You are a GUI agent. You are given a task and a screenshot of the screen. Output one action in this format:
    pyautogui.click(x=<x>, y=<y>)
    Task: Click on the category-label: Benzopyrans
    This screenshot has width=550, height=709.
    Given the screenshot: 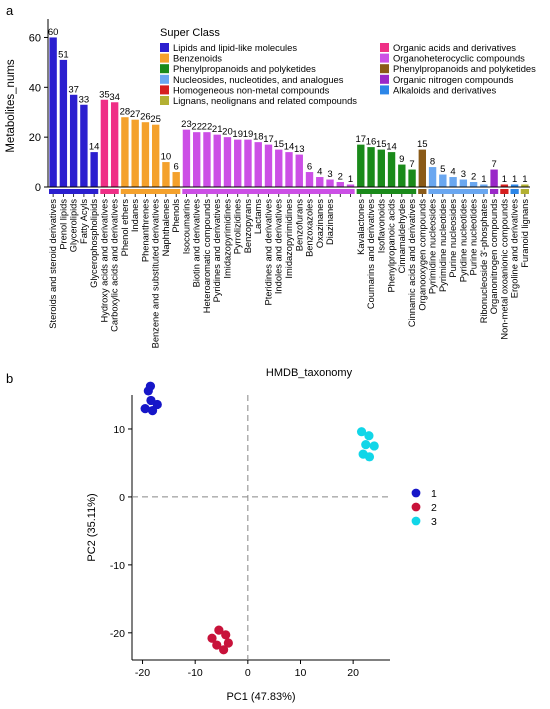 What is the action you would take?
    pyautogui.click(x=248, y=226)
    